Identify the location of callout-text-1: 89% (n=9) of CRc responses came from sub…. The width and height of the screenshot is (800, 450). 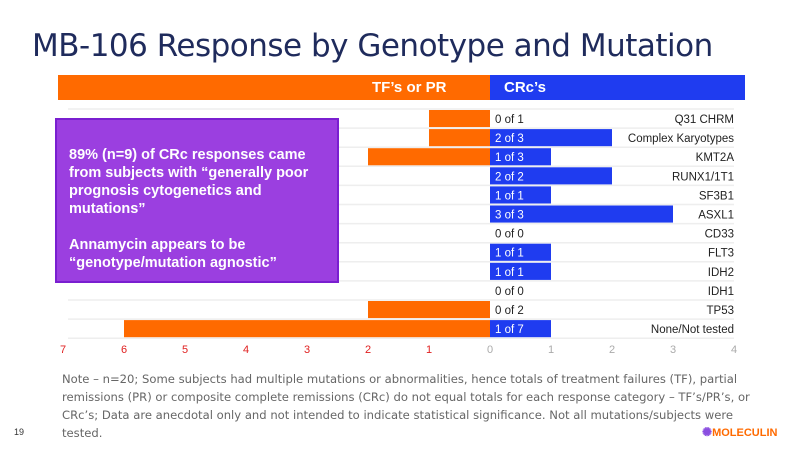
(189, 182).